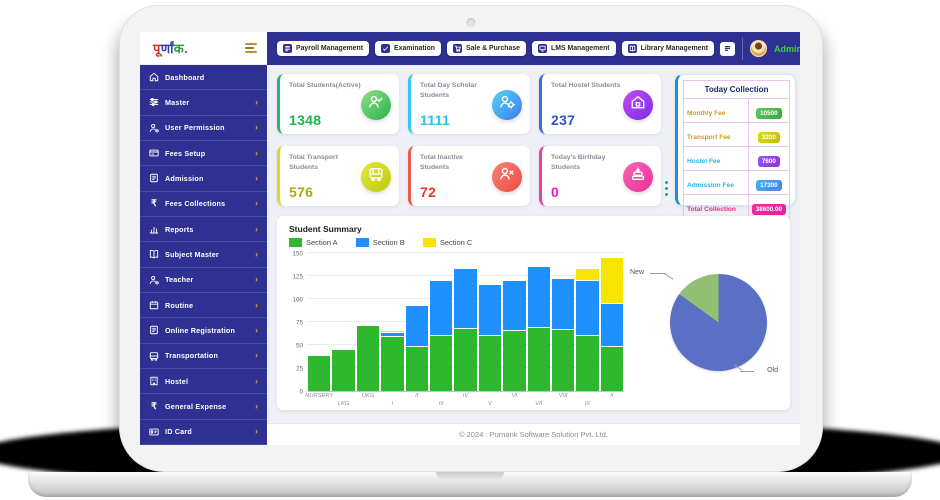 The image size is (940, 500). What do you see at coordinates (185, 77) in the screenshot?
I see `sidebar-item-label: Dashboard` at bounding box center [185, 77].